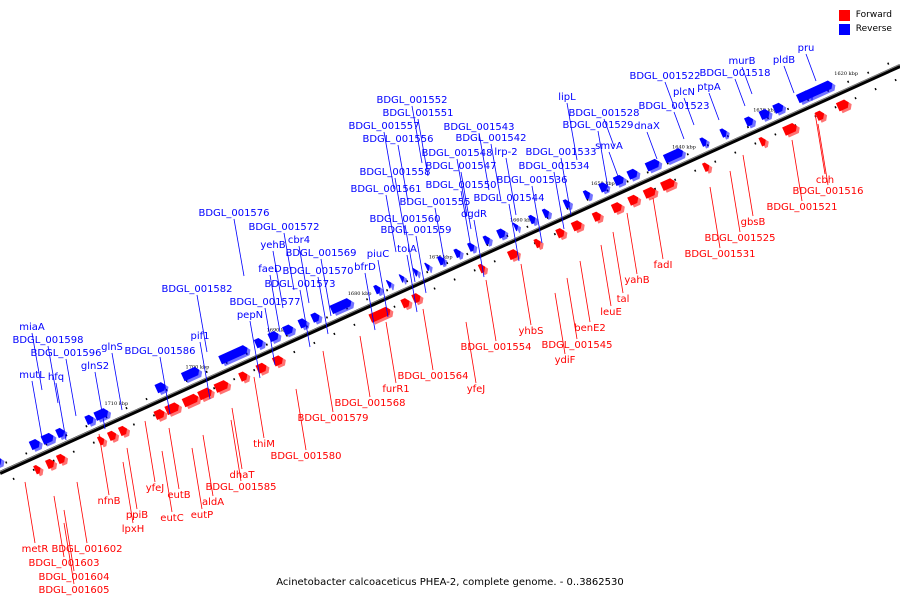 This screenshot has width=900, height=600. I want to click on reverse-gene-label: BDGL_001547, so click(460, 166).